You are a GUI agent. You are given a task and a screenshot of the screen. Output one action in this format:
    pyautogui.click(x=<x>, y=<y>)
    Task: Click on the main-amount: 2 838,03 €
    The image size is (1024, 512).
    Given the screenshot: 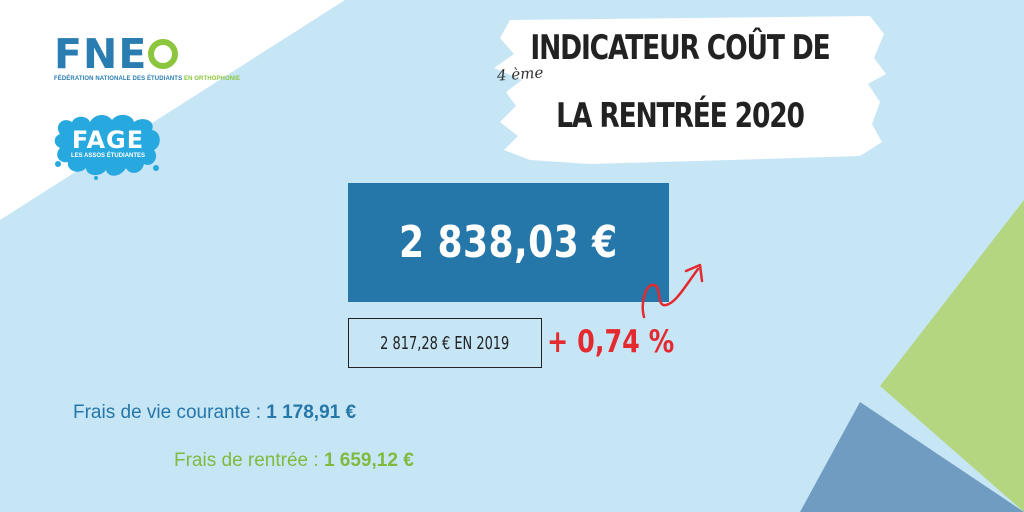 What is the action you would take?
    pyautogui.click(x=508, y=242)
    